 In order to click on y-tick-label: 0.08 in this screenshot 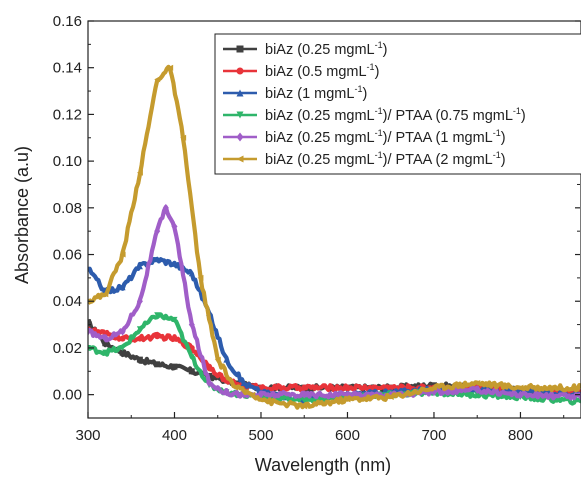, I will do `click(67, 208)`.